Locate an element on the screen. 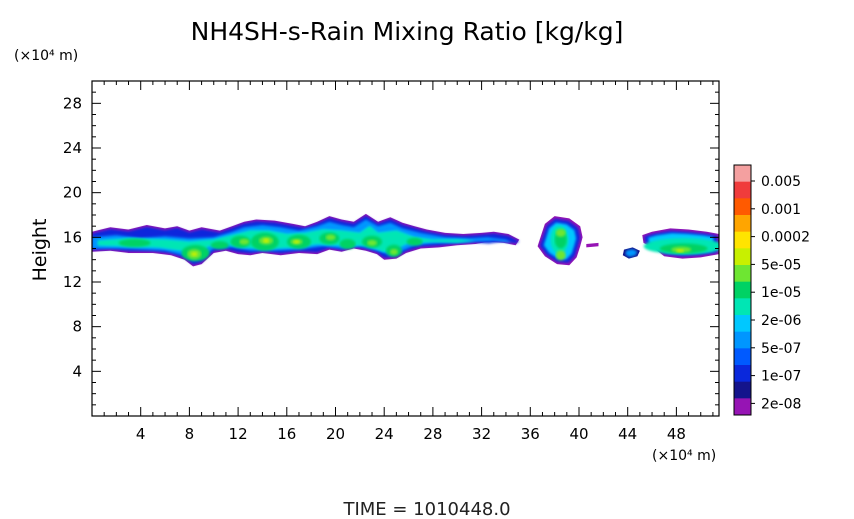 This screenshot has height=519, width=854. y-tick-label: 20 is located at coordinates (72, 193).